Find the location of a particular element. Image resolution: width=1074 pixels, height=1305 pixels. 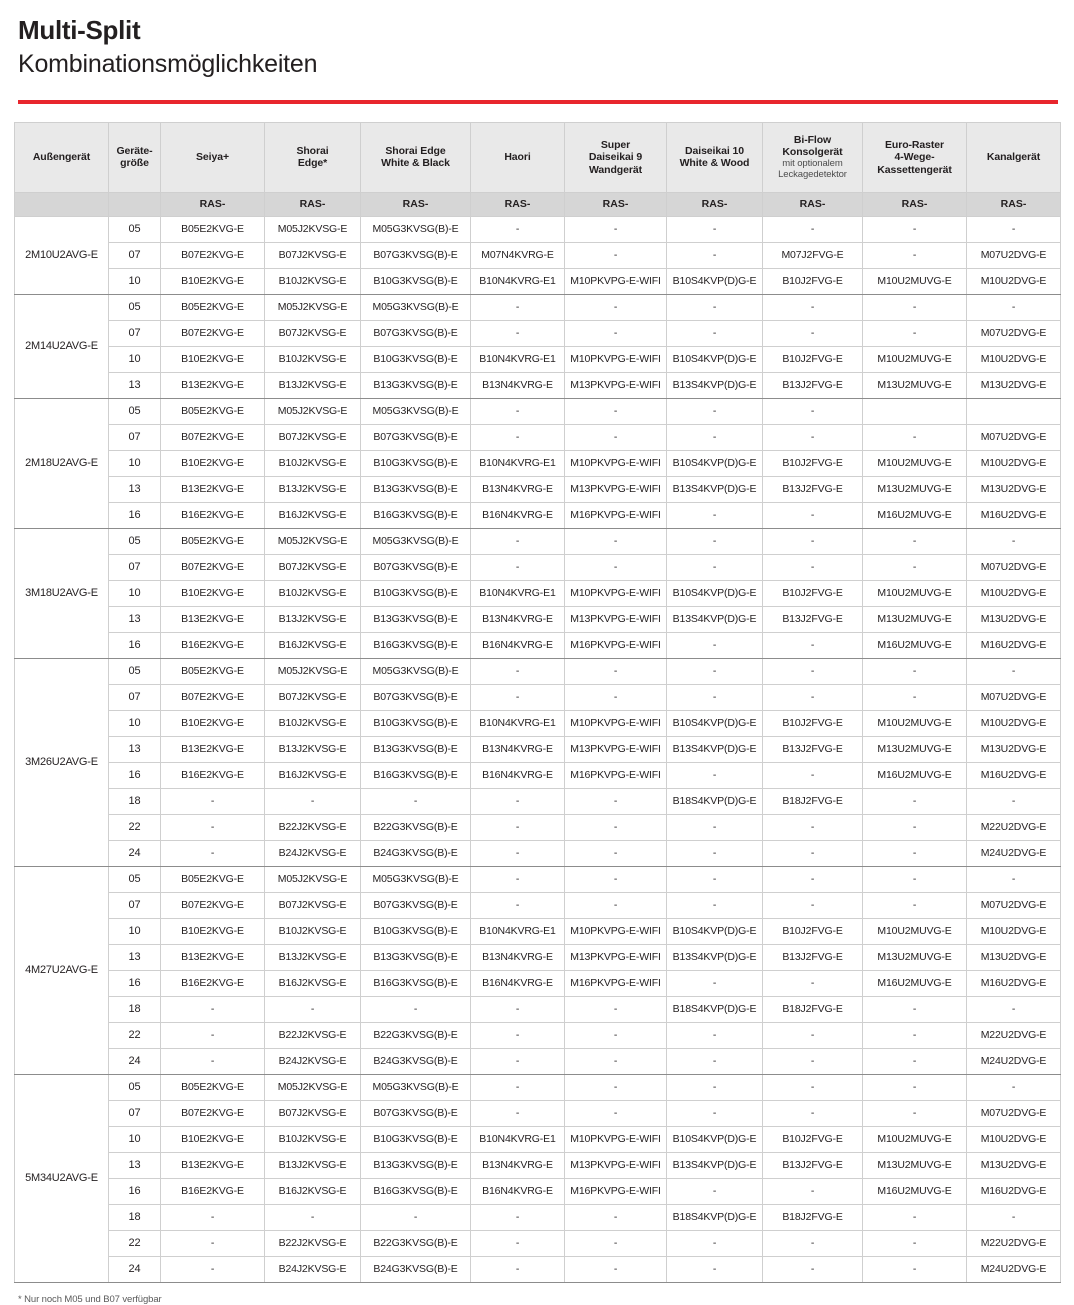

model-cell: M16U2MUVG-E is located at coordinates (914, 645).